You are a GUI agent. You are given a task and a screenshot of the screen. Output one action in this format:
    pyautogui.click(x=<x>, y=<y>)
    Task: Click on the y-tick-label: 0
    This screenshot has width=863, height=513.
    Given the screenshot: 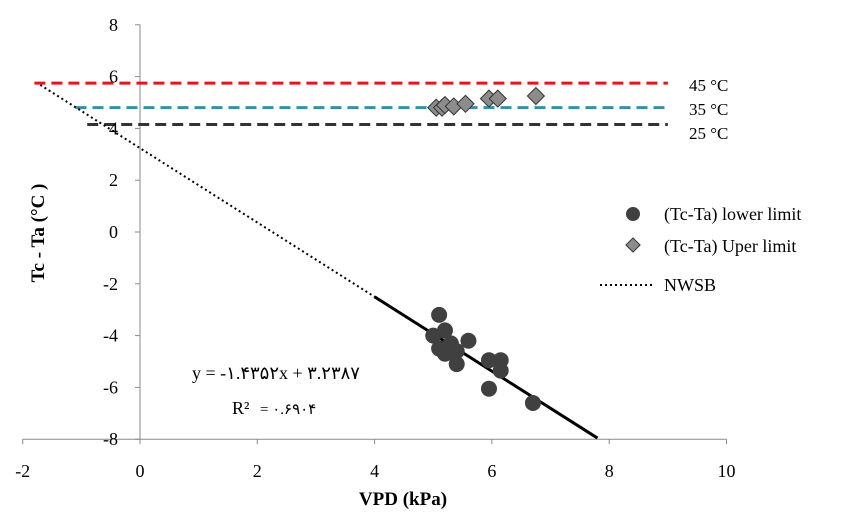 What is the action you would take?
    pyautogui.click(x=113, y=232)
    